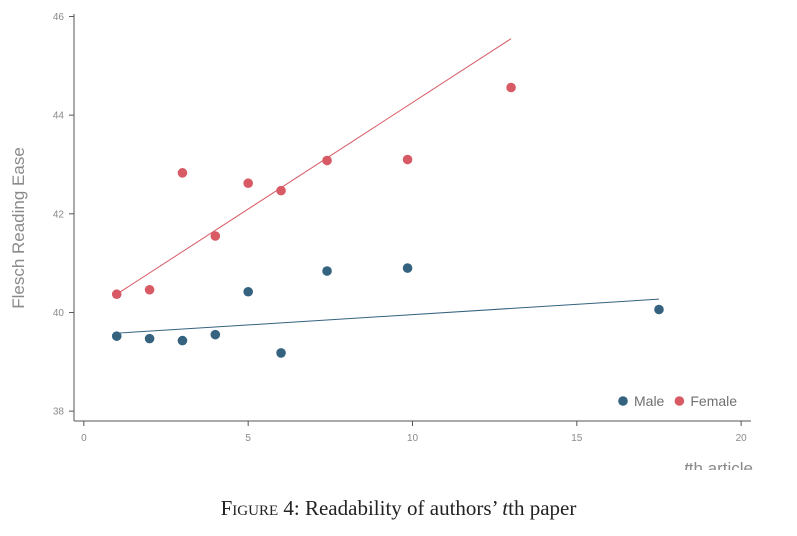 This screenshot has height=536, width=797. Describe the element at coordinates (59, 313) in the screenshot. I see `y-tick-label: 40` at that location.